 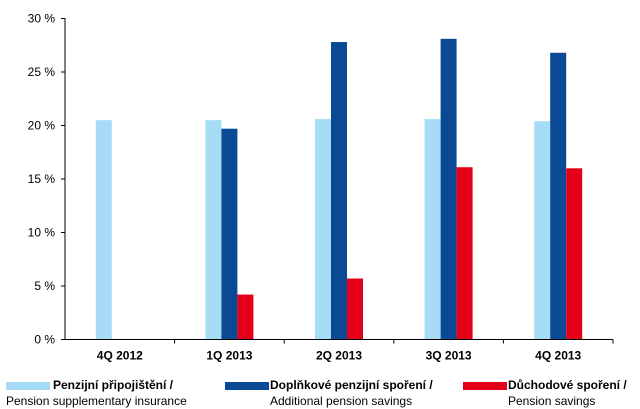 What do you see at coordinates (341, 401) in the screenshot?
I see `legend-sublabel: Additional pension savings` at bounding box center [341, 401].